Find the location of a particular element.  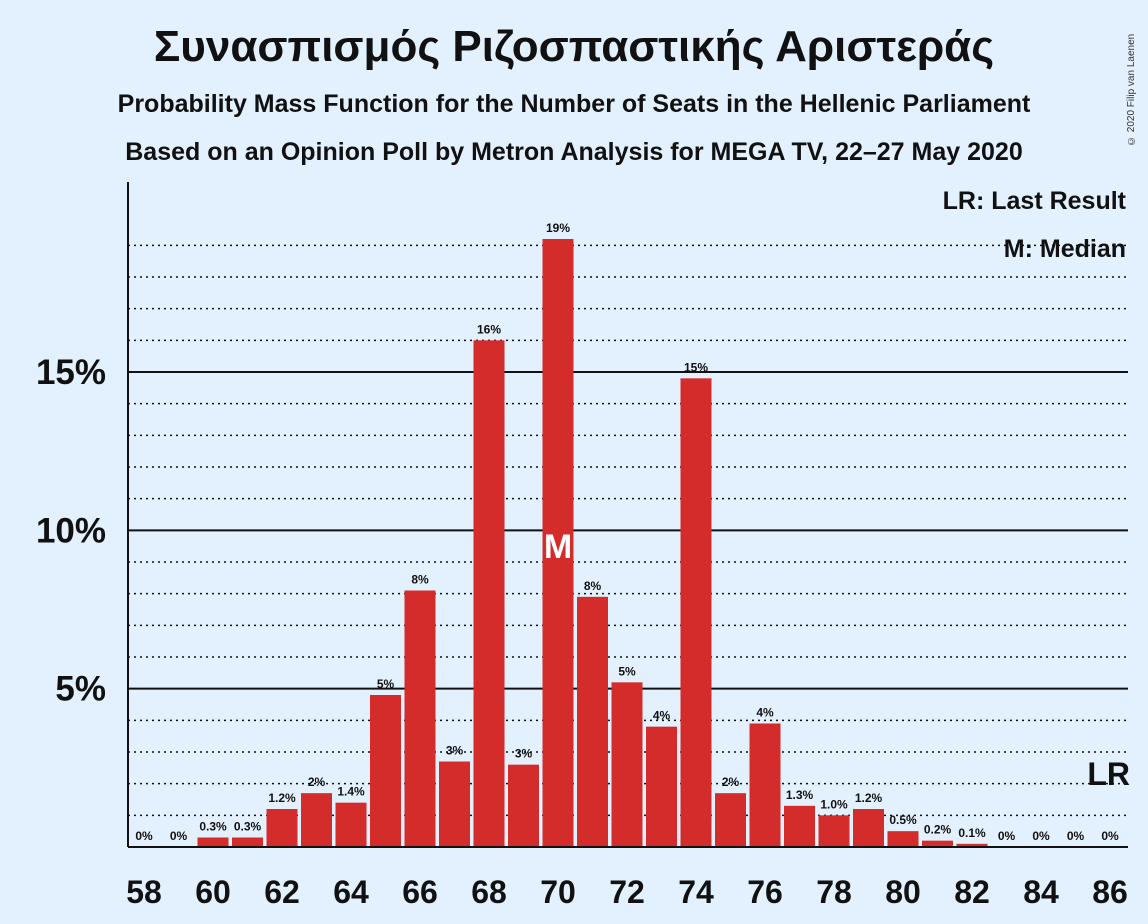

x-tick-label: 82 is located at coordinates (972, 892).